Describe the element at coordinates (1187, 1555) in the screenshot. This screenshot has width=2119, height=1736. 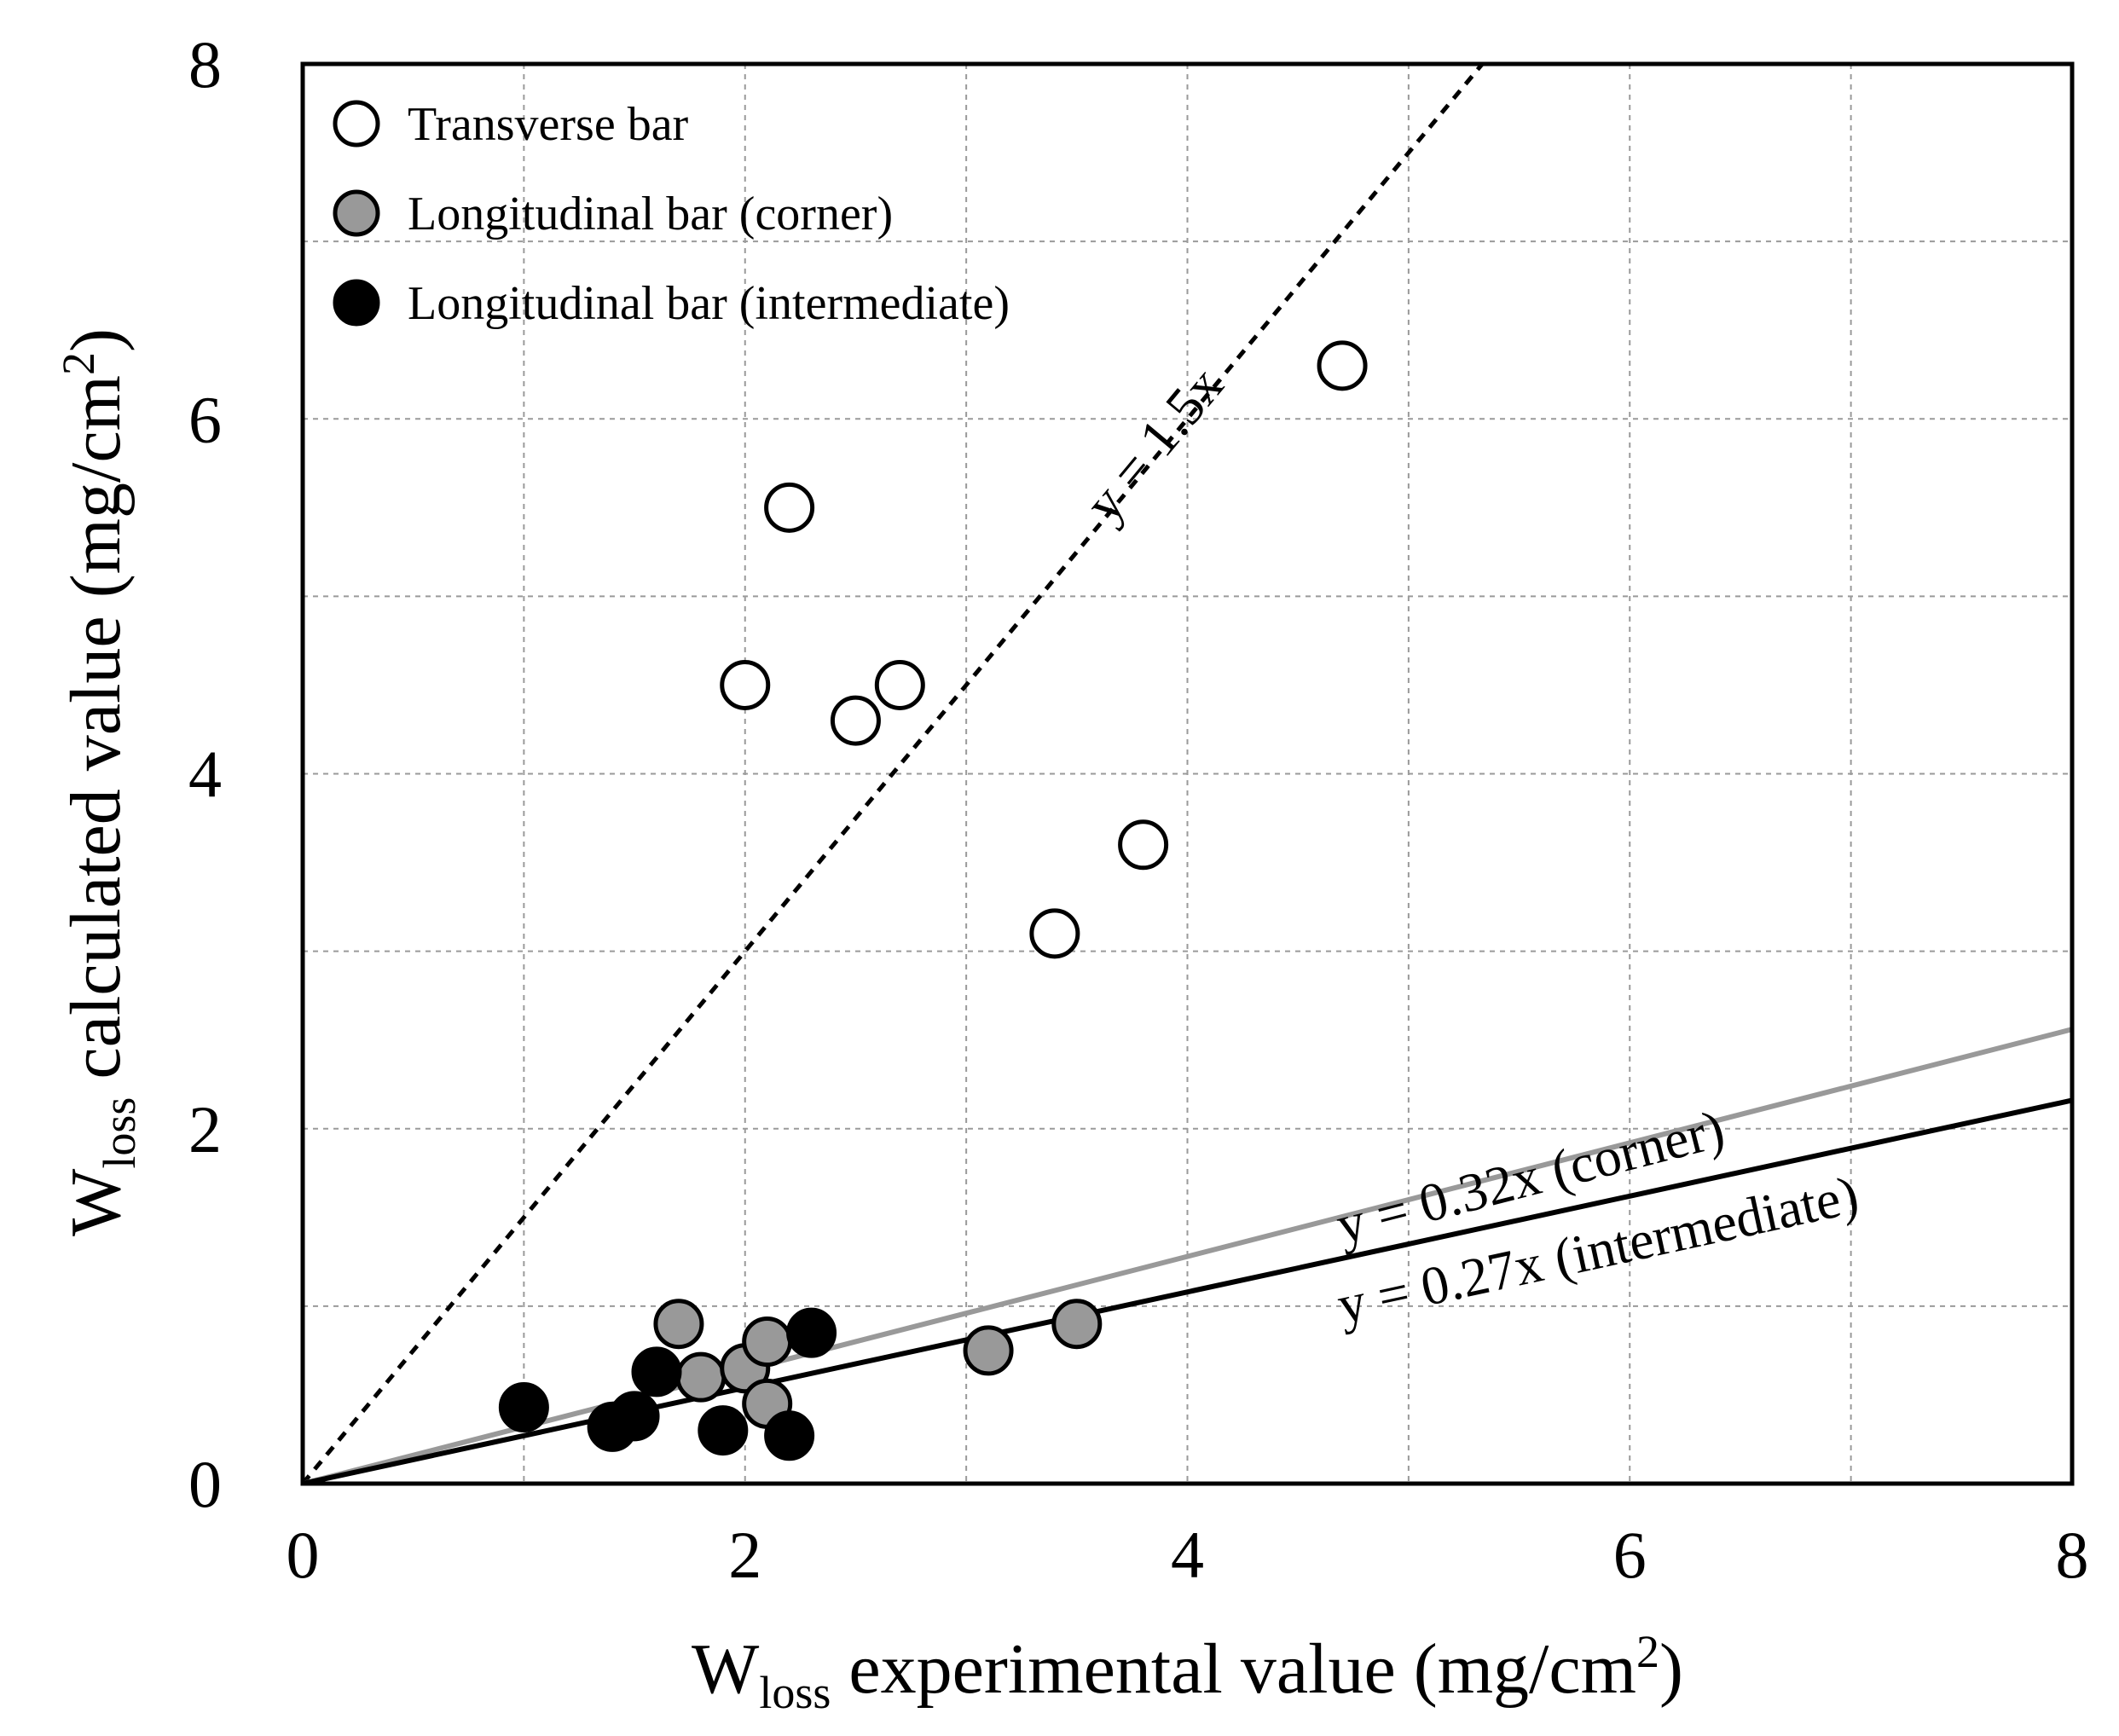
I see `x-tick-label: 4` at that location.